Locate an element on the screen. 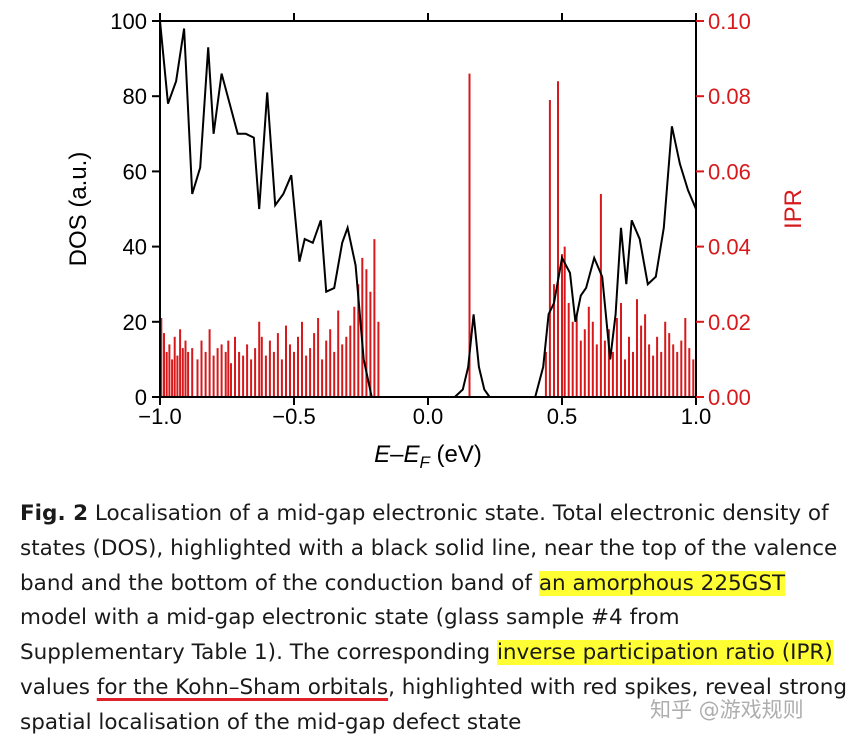 This screenshot has height=742, width=862. right-y-tick-label: 0.00 is located at coordinates (729, 397).